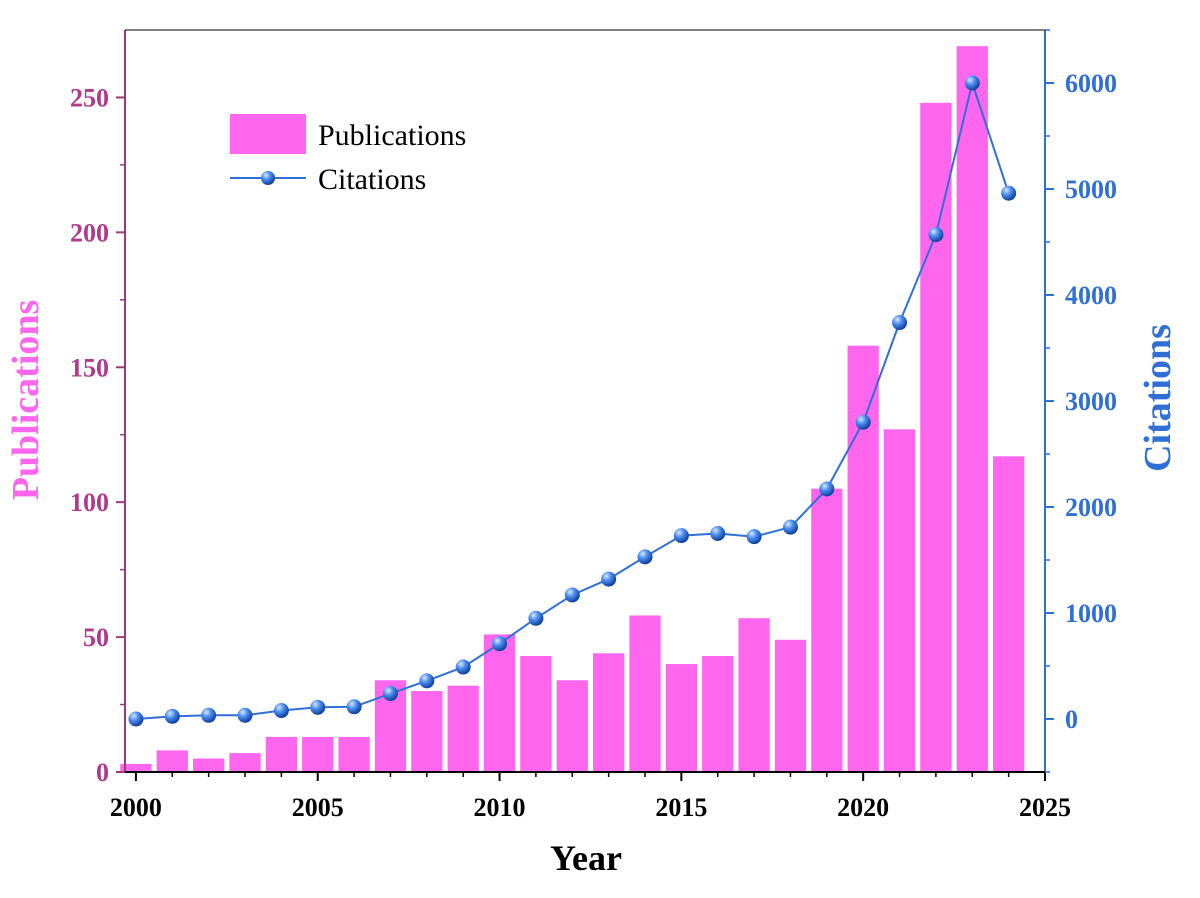 The width and height of the screenshot is (1200, 898). Describe the element at coordinates (427, 681) in the screenshot. I see `citation-point-2008` at that location.